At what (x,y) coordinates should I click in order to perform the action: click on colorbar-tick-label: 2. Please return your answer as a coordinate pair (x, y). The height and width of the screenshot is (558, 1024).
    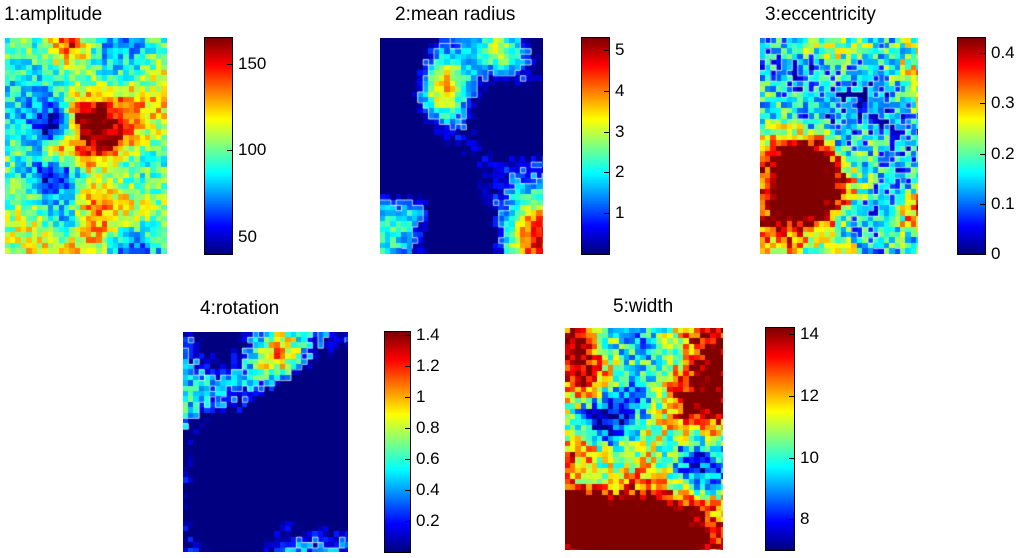
    Looking at the image, I should click on (620, 172).